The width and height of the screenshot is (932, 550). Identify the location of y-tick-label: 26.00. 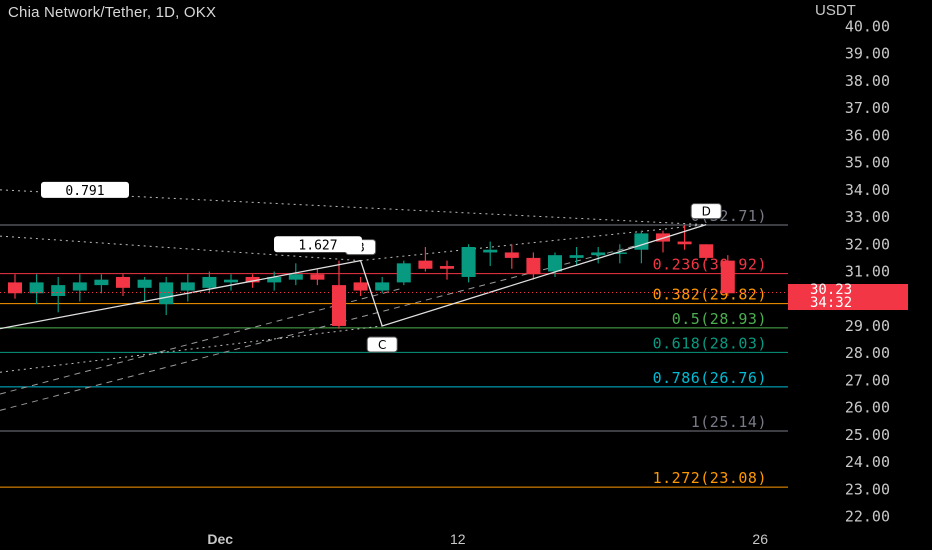
(867, 408).